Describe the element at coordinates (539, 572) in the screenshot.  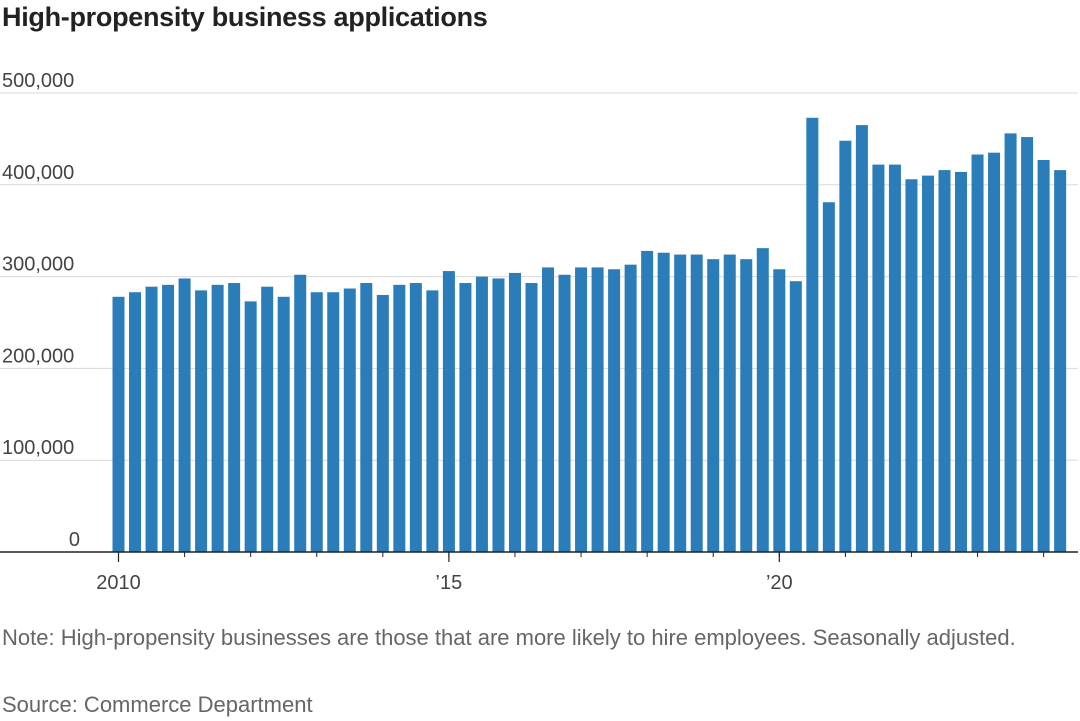
I see `x-axis: 2010 ’15 ’20` at that location.